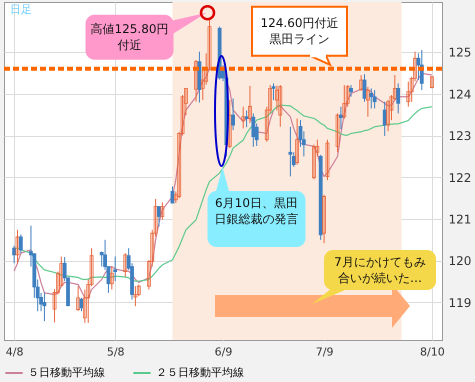 This screenshot has width=475, height=382. Describe the element at coordinates (257, 211) in the screenshot. I see `annotation: 6月10日、黒田日銀総裁の発言` at that location.